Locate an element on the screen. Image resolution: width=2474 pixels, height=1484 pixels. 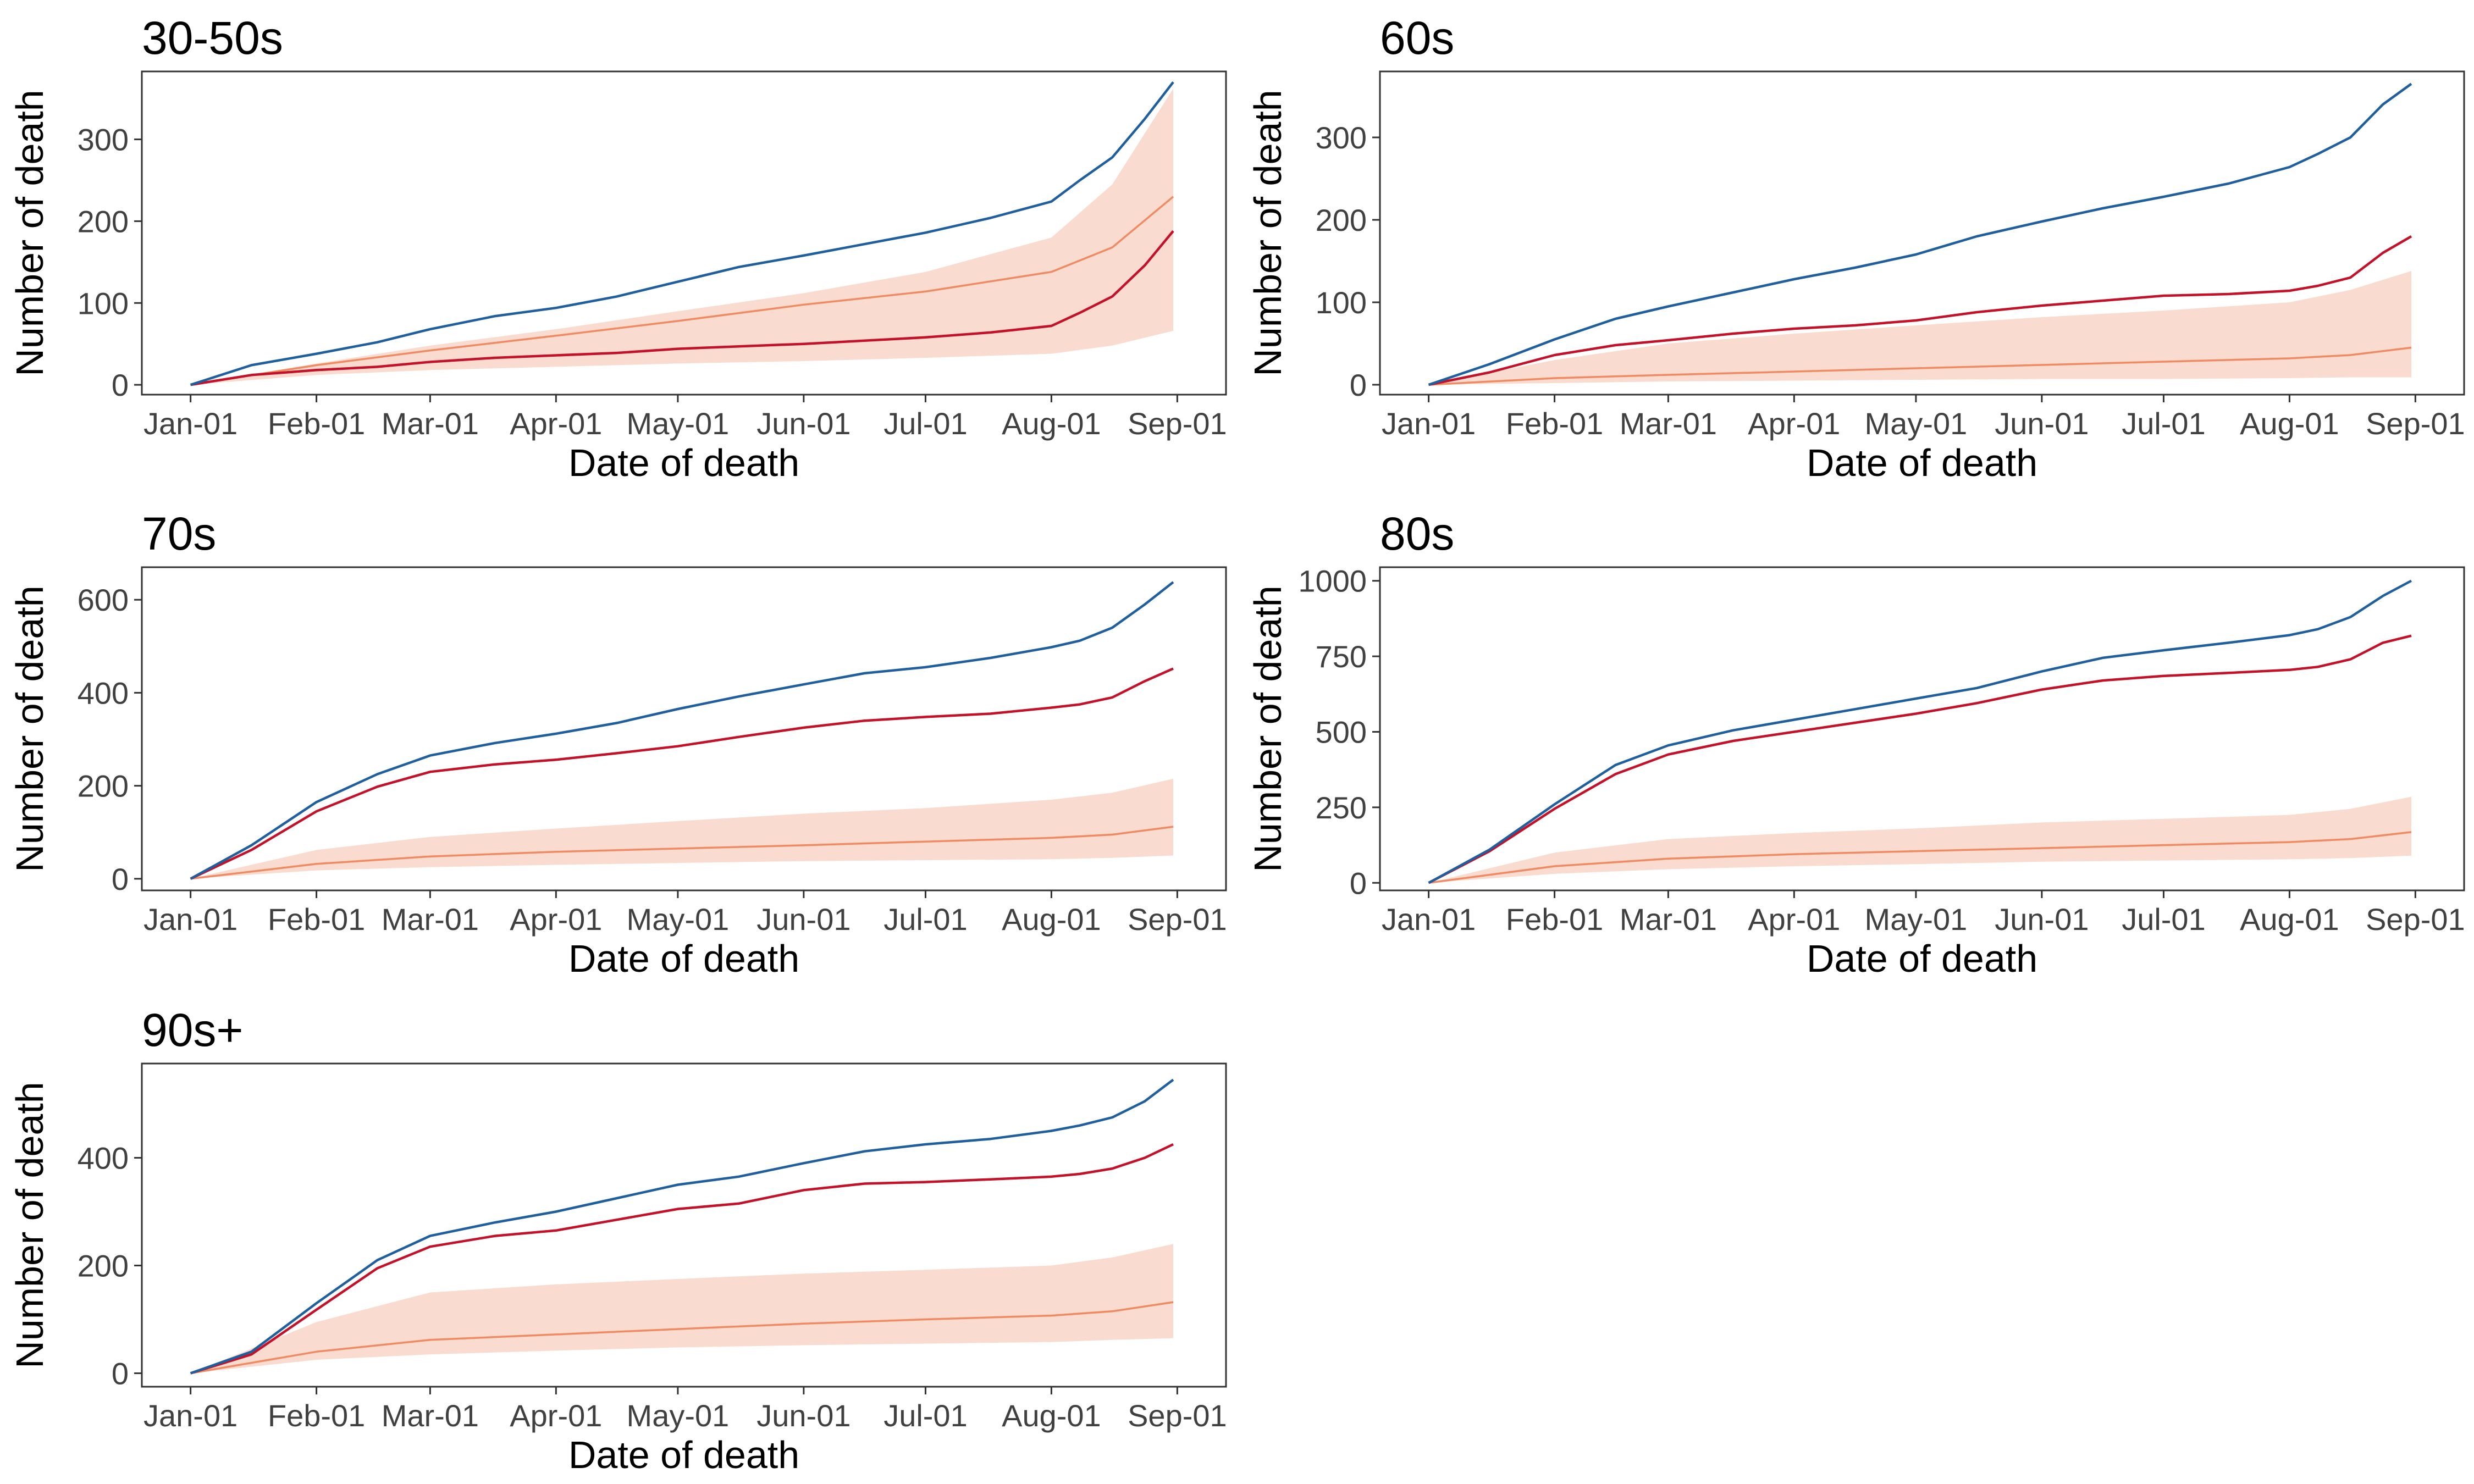
y-tick-label: 250 is located at coordinates (1342, 807).